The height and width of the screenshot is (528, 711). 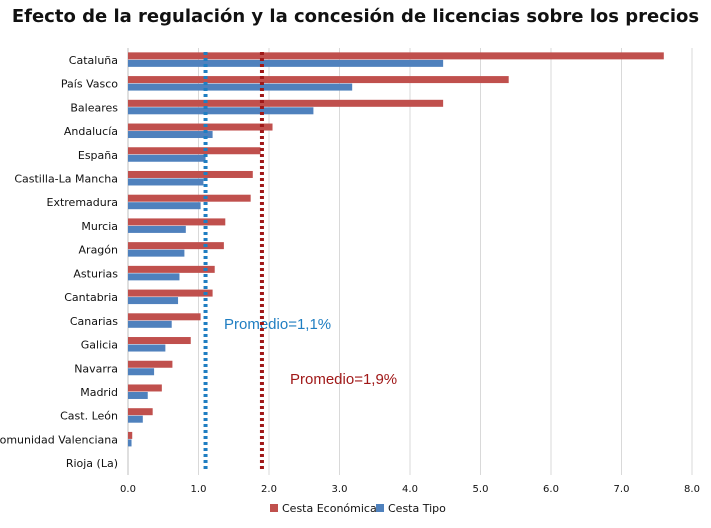 What do you see at coordinates (96, 368) in the screenshot?
I see `category-label: Navarra` at bounding box center [96, 368].